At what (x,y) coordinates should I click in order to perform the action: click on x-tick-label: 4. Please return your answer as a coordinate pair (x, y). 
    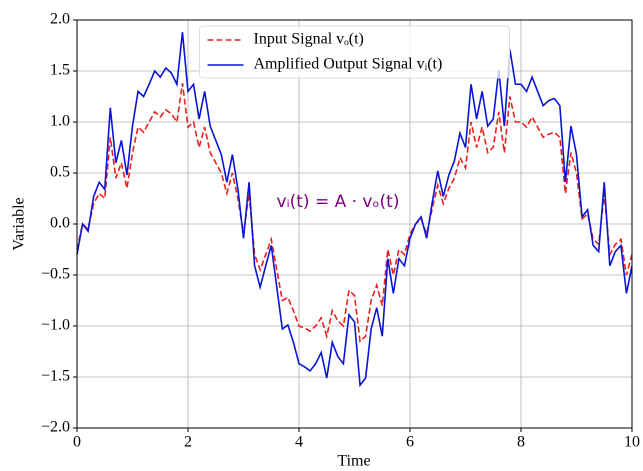
    Looking at the image, I should click on (299, 442).